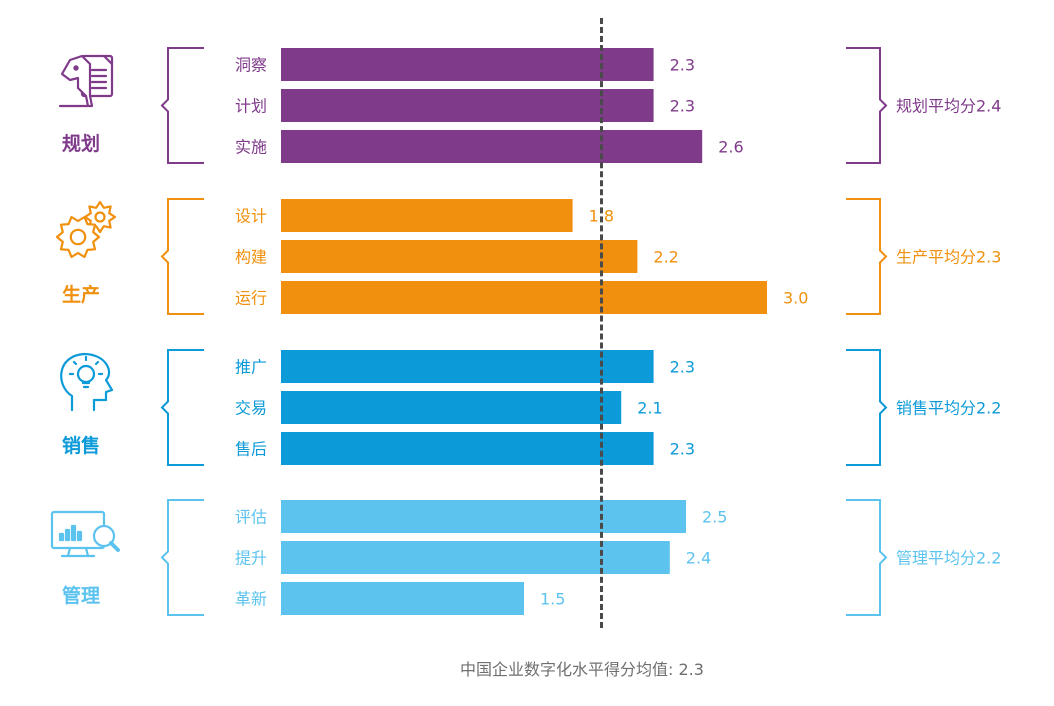 The width and height of the screenshot is (1054, 706). Describe the element at coordinates (552, 599) in the screenshot. I see `value-label: 1.5` at that location.